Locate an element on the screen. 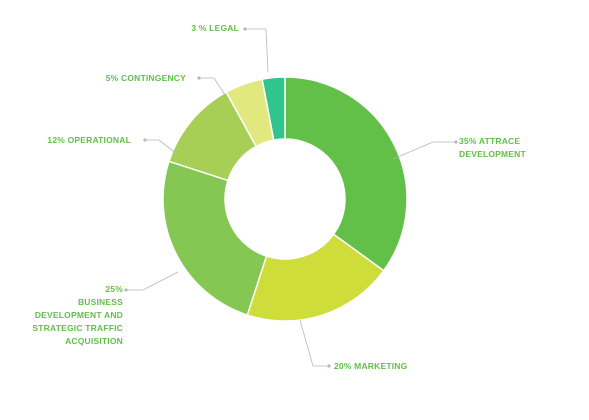  slice-label-line: STRATEGIC TRAFFIC is located at coordinates (77, 328).